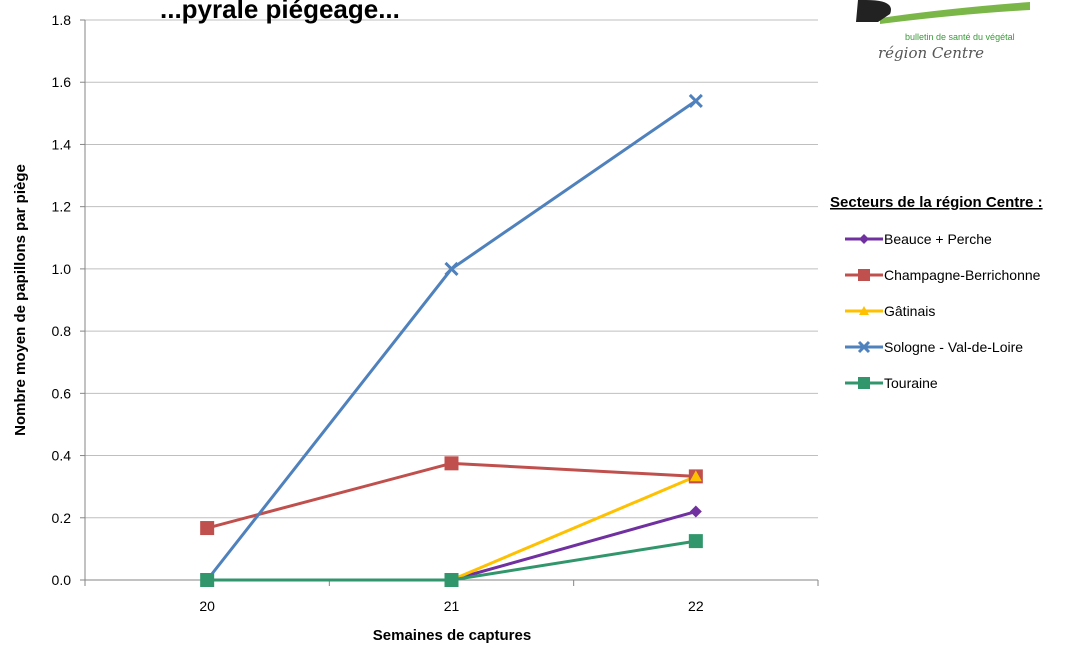 This screenshot has width=1087, height=650. What do you see at coordinates (62, 393) in the screenshot?
I see `y-tick-label: 0.6` at bounding box center [62, 393].